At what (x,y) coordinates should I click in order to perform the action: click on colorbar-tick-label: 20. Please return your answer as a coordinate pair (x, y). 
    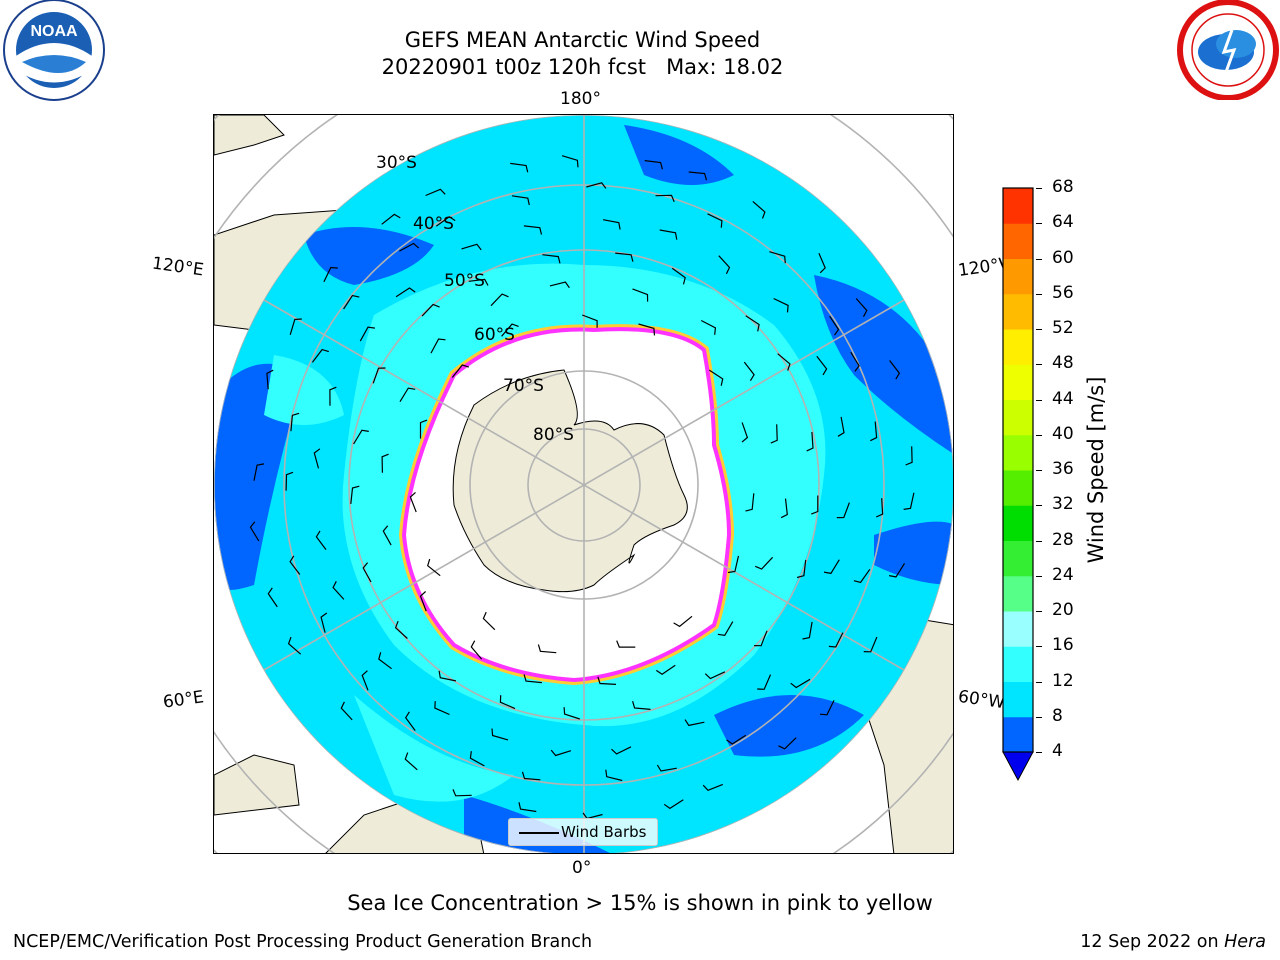
    Looking at the image, I should click on (1063, 610).